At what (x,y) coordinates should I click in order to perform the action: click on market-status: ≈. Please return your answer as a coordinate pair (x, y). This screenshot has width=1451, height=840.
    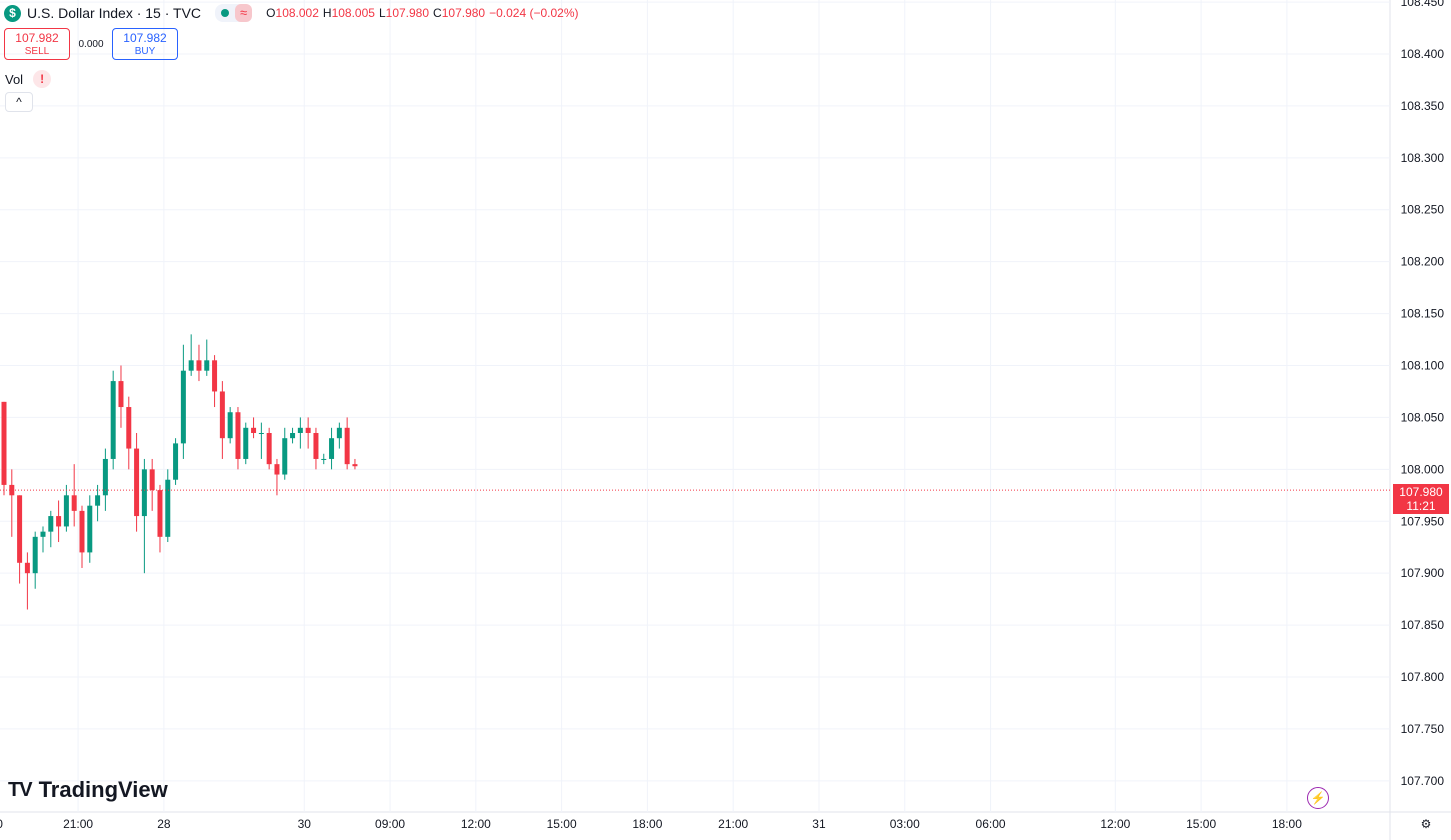
    Looking at the image, I should click on (234, 13).